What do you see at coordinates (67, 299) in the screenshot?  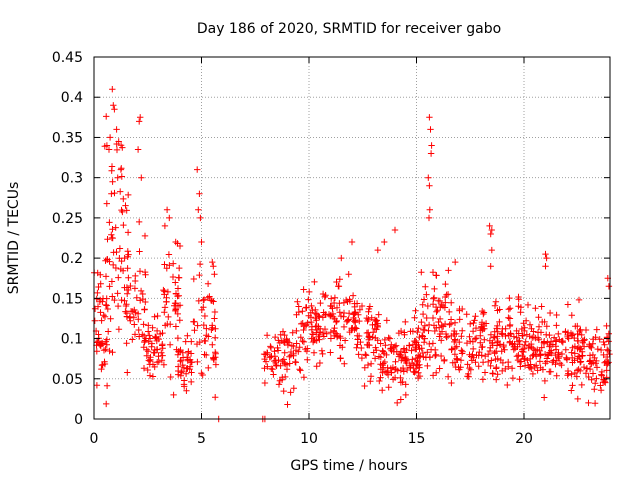 I see `y-tick-label: 0.15` at bounding box center [67, 299].